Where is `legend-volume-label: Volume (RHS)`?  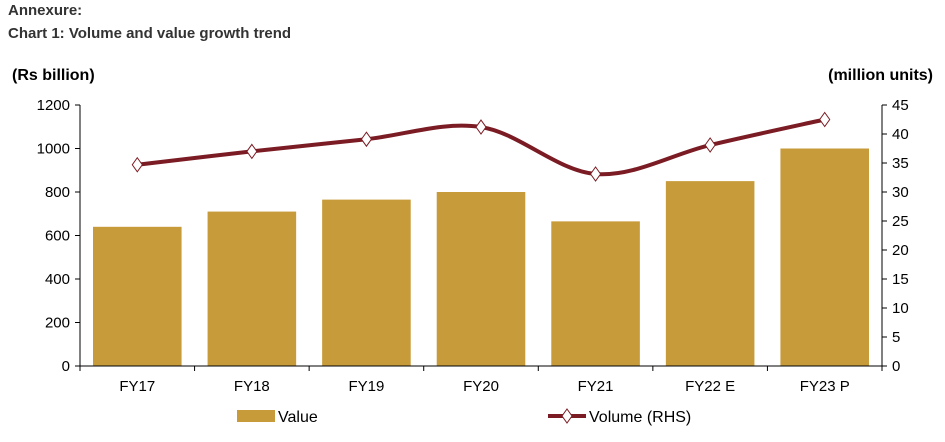 legend-volume-label: Volume (RHS) is located at coordinates (640, 417).